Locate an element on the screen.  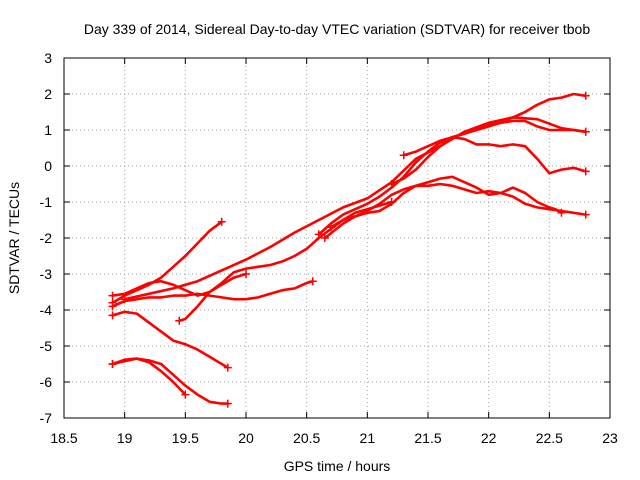
series-line-sat-c is located at coordinates (170, 339).